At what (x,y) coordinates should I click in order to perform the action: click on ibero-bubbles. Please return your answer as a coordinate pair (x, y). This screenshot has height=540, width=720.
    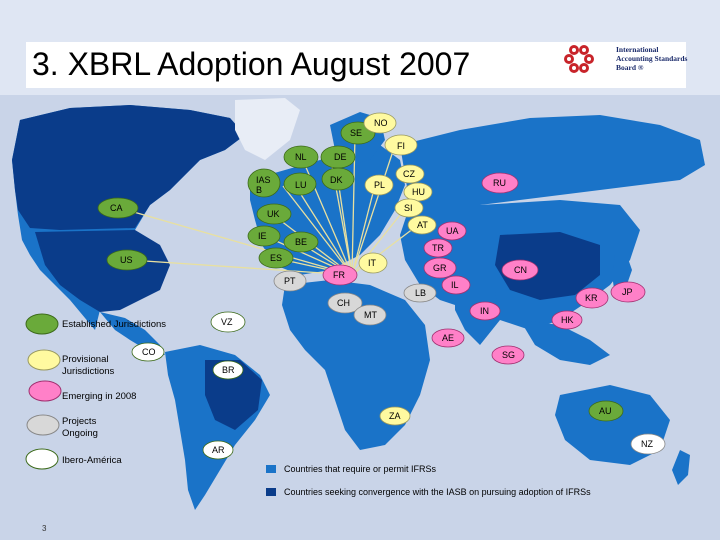
    Looking at the image, I should click on (188, 385).